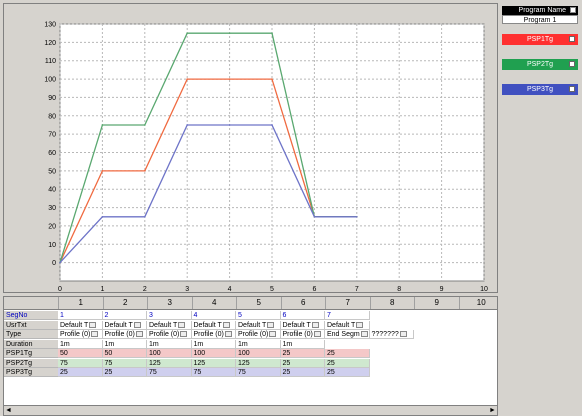  Describe the element at coordinates (492, 410) in the screenshot. I see `scroll-right-arrow-icon: ►` at that location.